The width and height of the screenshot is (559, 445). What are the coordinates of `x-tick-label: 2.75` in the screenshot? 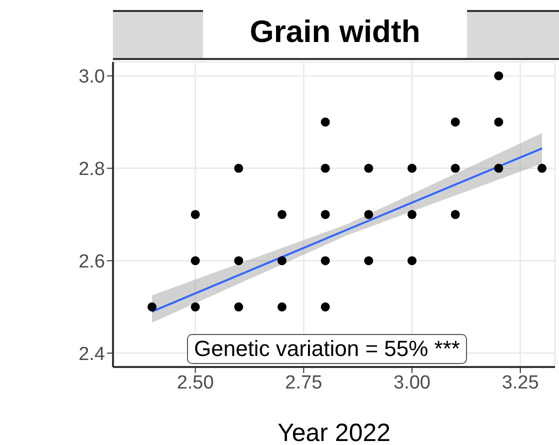 It's located at (303, 383).